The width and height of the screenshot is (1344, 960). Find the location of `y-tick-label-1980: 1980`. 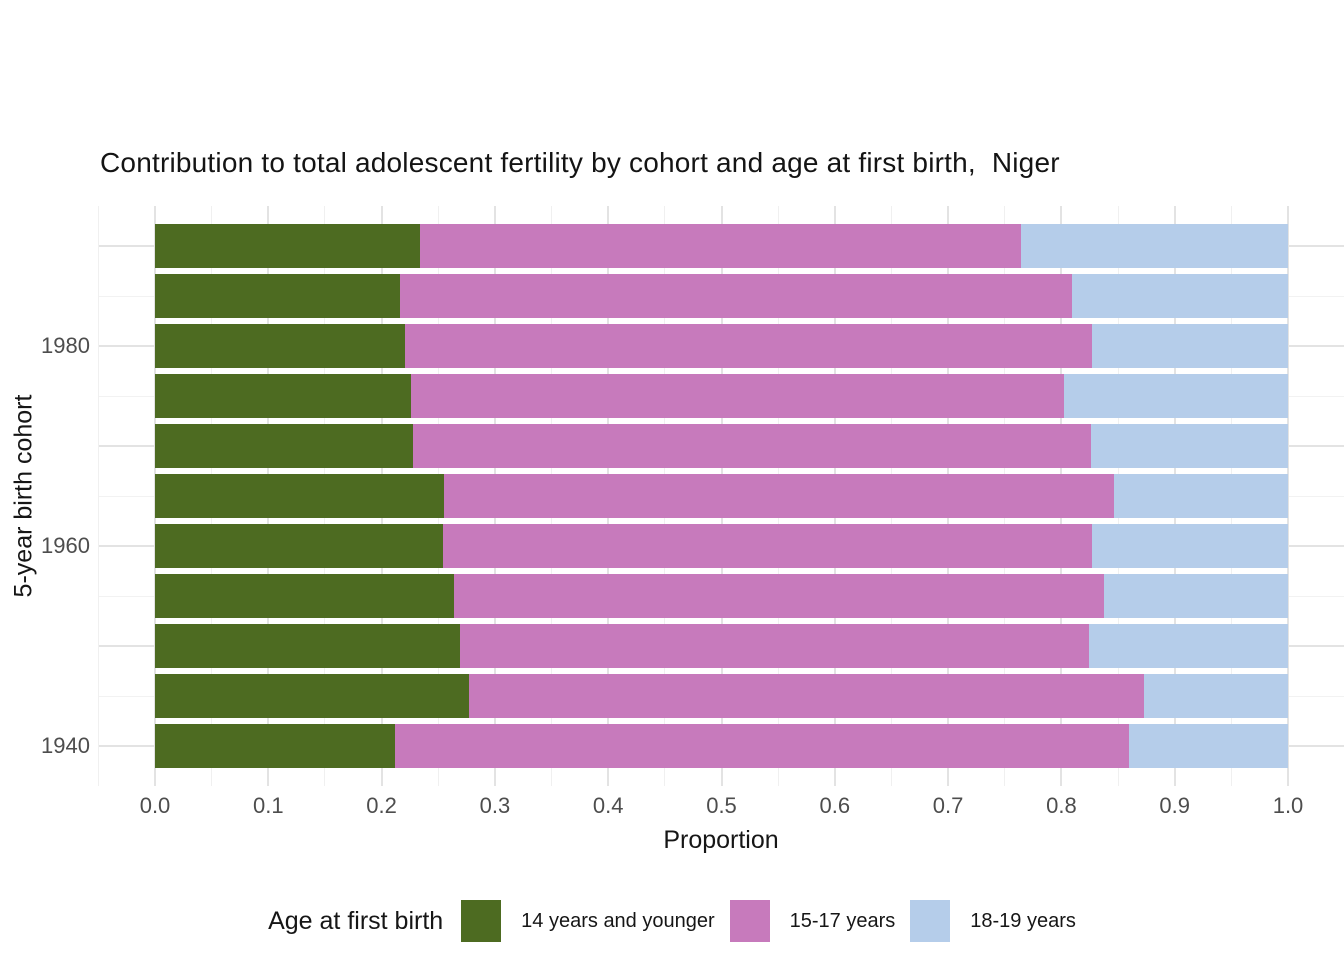

y-tick-label-1980: 1980 is located at coordinates (65, 345).